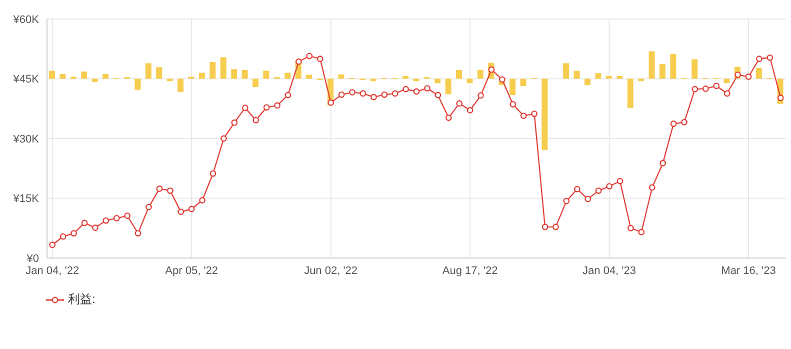  I want to click on x-tick-label: Aug 17, '22, so click(470, 270).